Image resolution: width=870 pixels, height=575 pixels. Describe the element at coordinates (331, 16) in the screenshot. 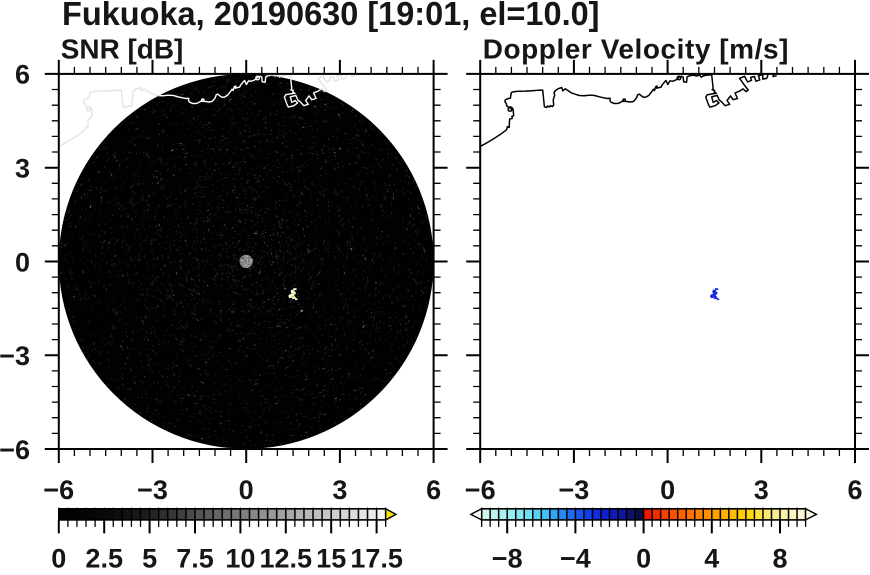

I see `svg-text:Fukuoka, 20190630 [19:01, el=1: Fukuoka, 20190630 [19:01, el=10.0]` at that location.